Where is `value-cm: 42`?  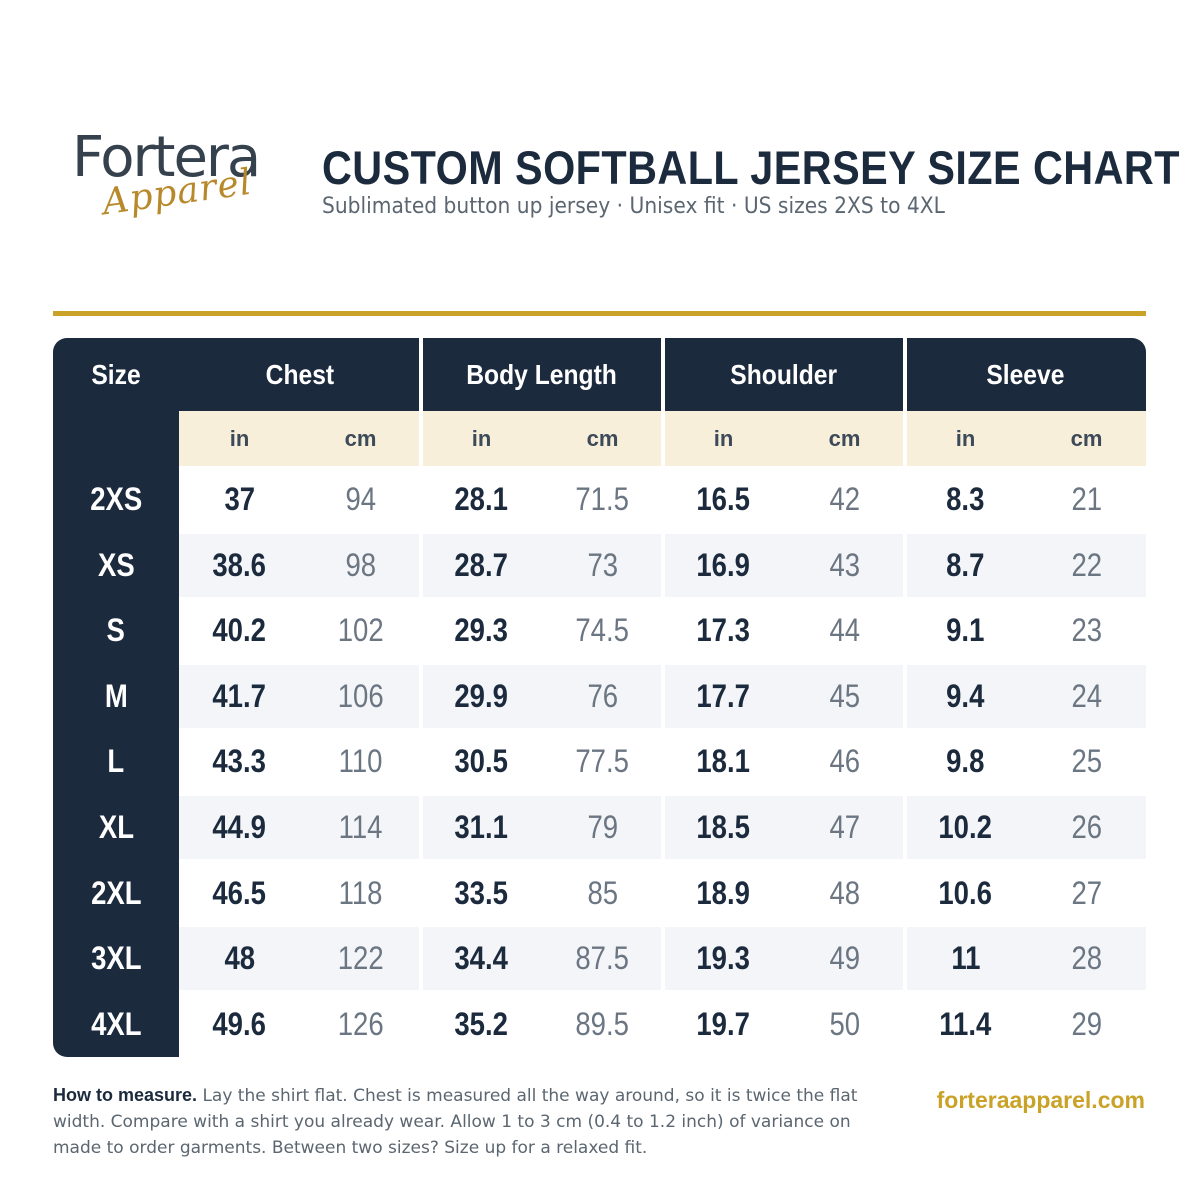 value-cm: 42 is located at coordinates (844, 499).